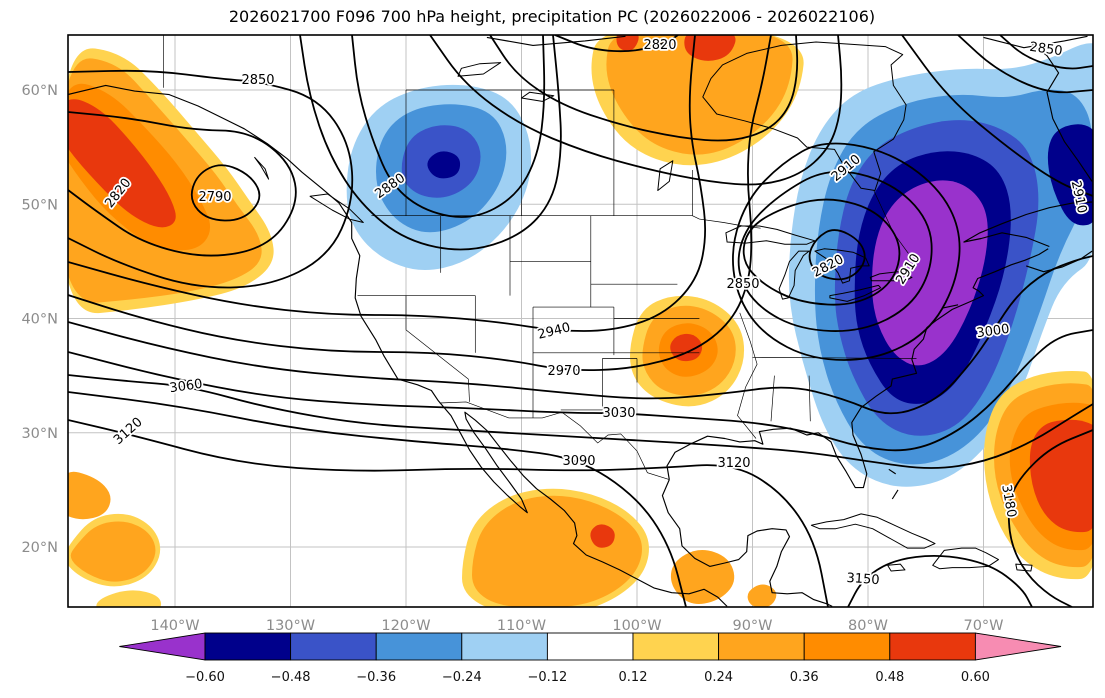 The height and width of the screenshot is (698, 1105). Describe the element at coordinates (376, 677) in the screenshot. I see `colorbar-tick-label: −0.36` at that location.